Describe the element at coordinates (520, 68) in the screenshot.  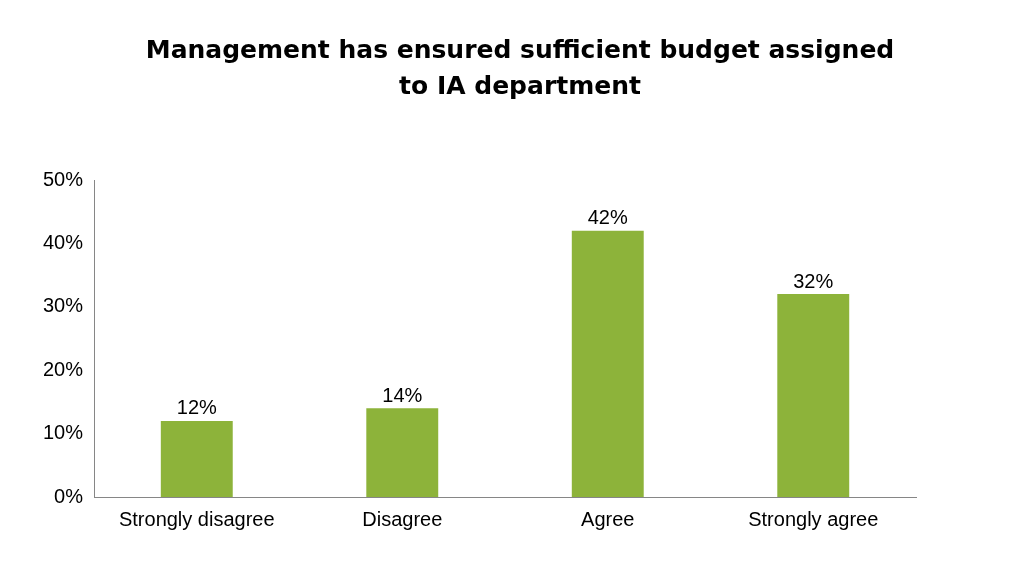
I see `chart-title: Management has ensured sufficient budget assigned to IA department` at that location.